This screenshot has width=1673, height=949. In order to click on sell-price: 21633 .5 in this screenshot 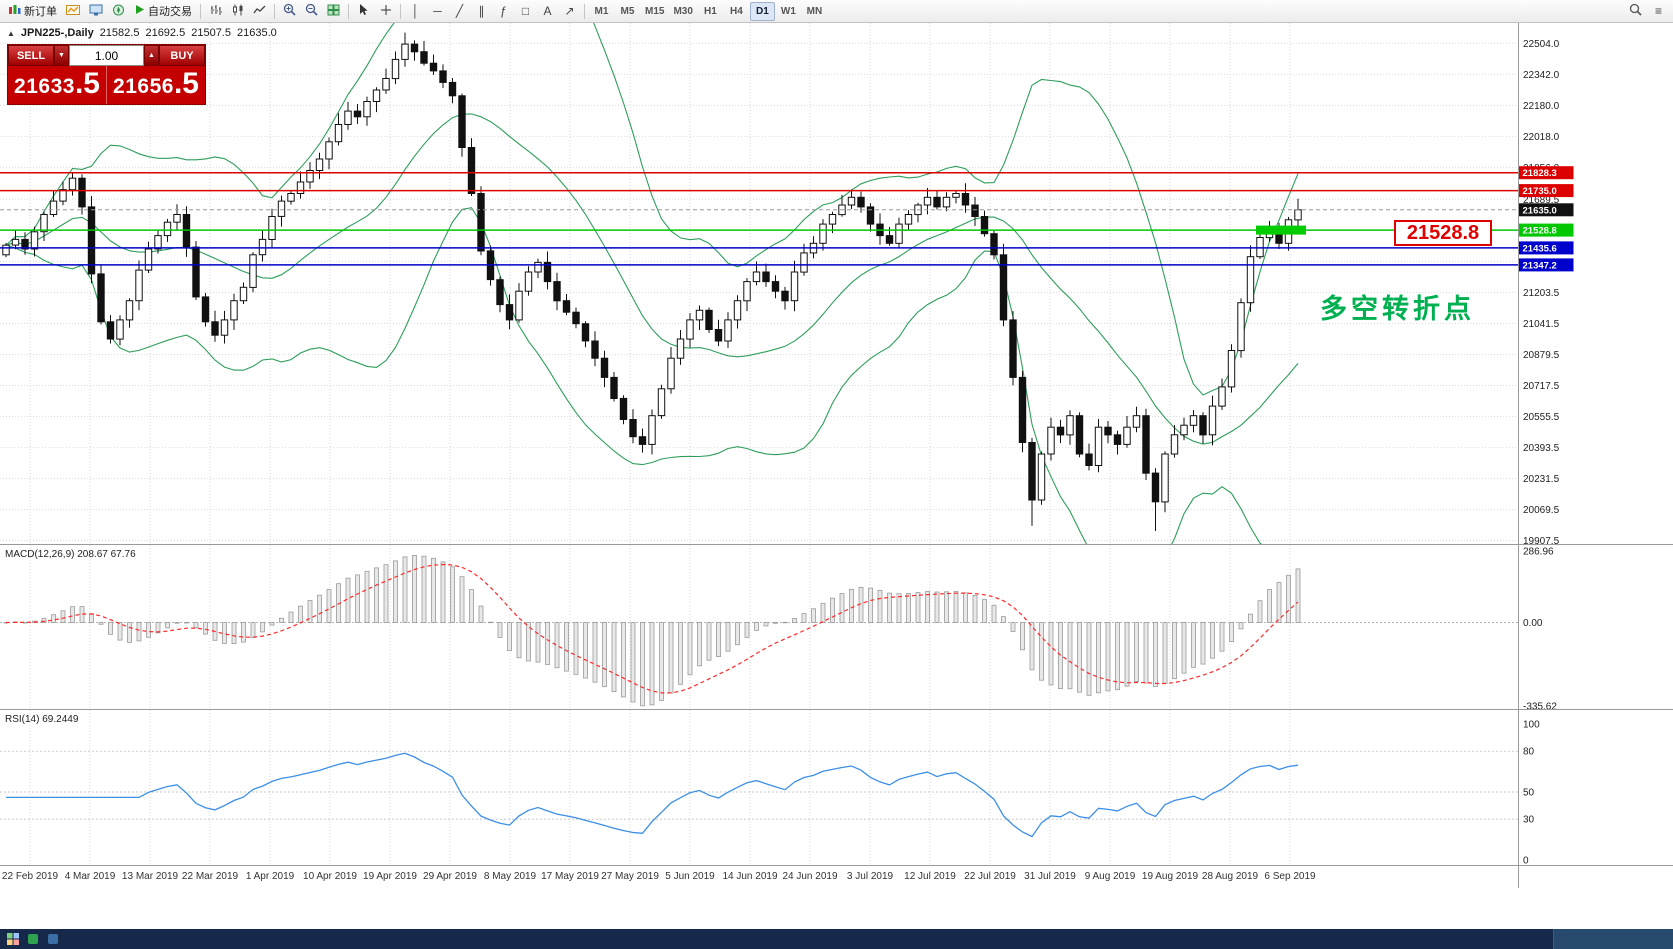, I will do `click(57, 85)`.